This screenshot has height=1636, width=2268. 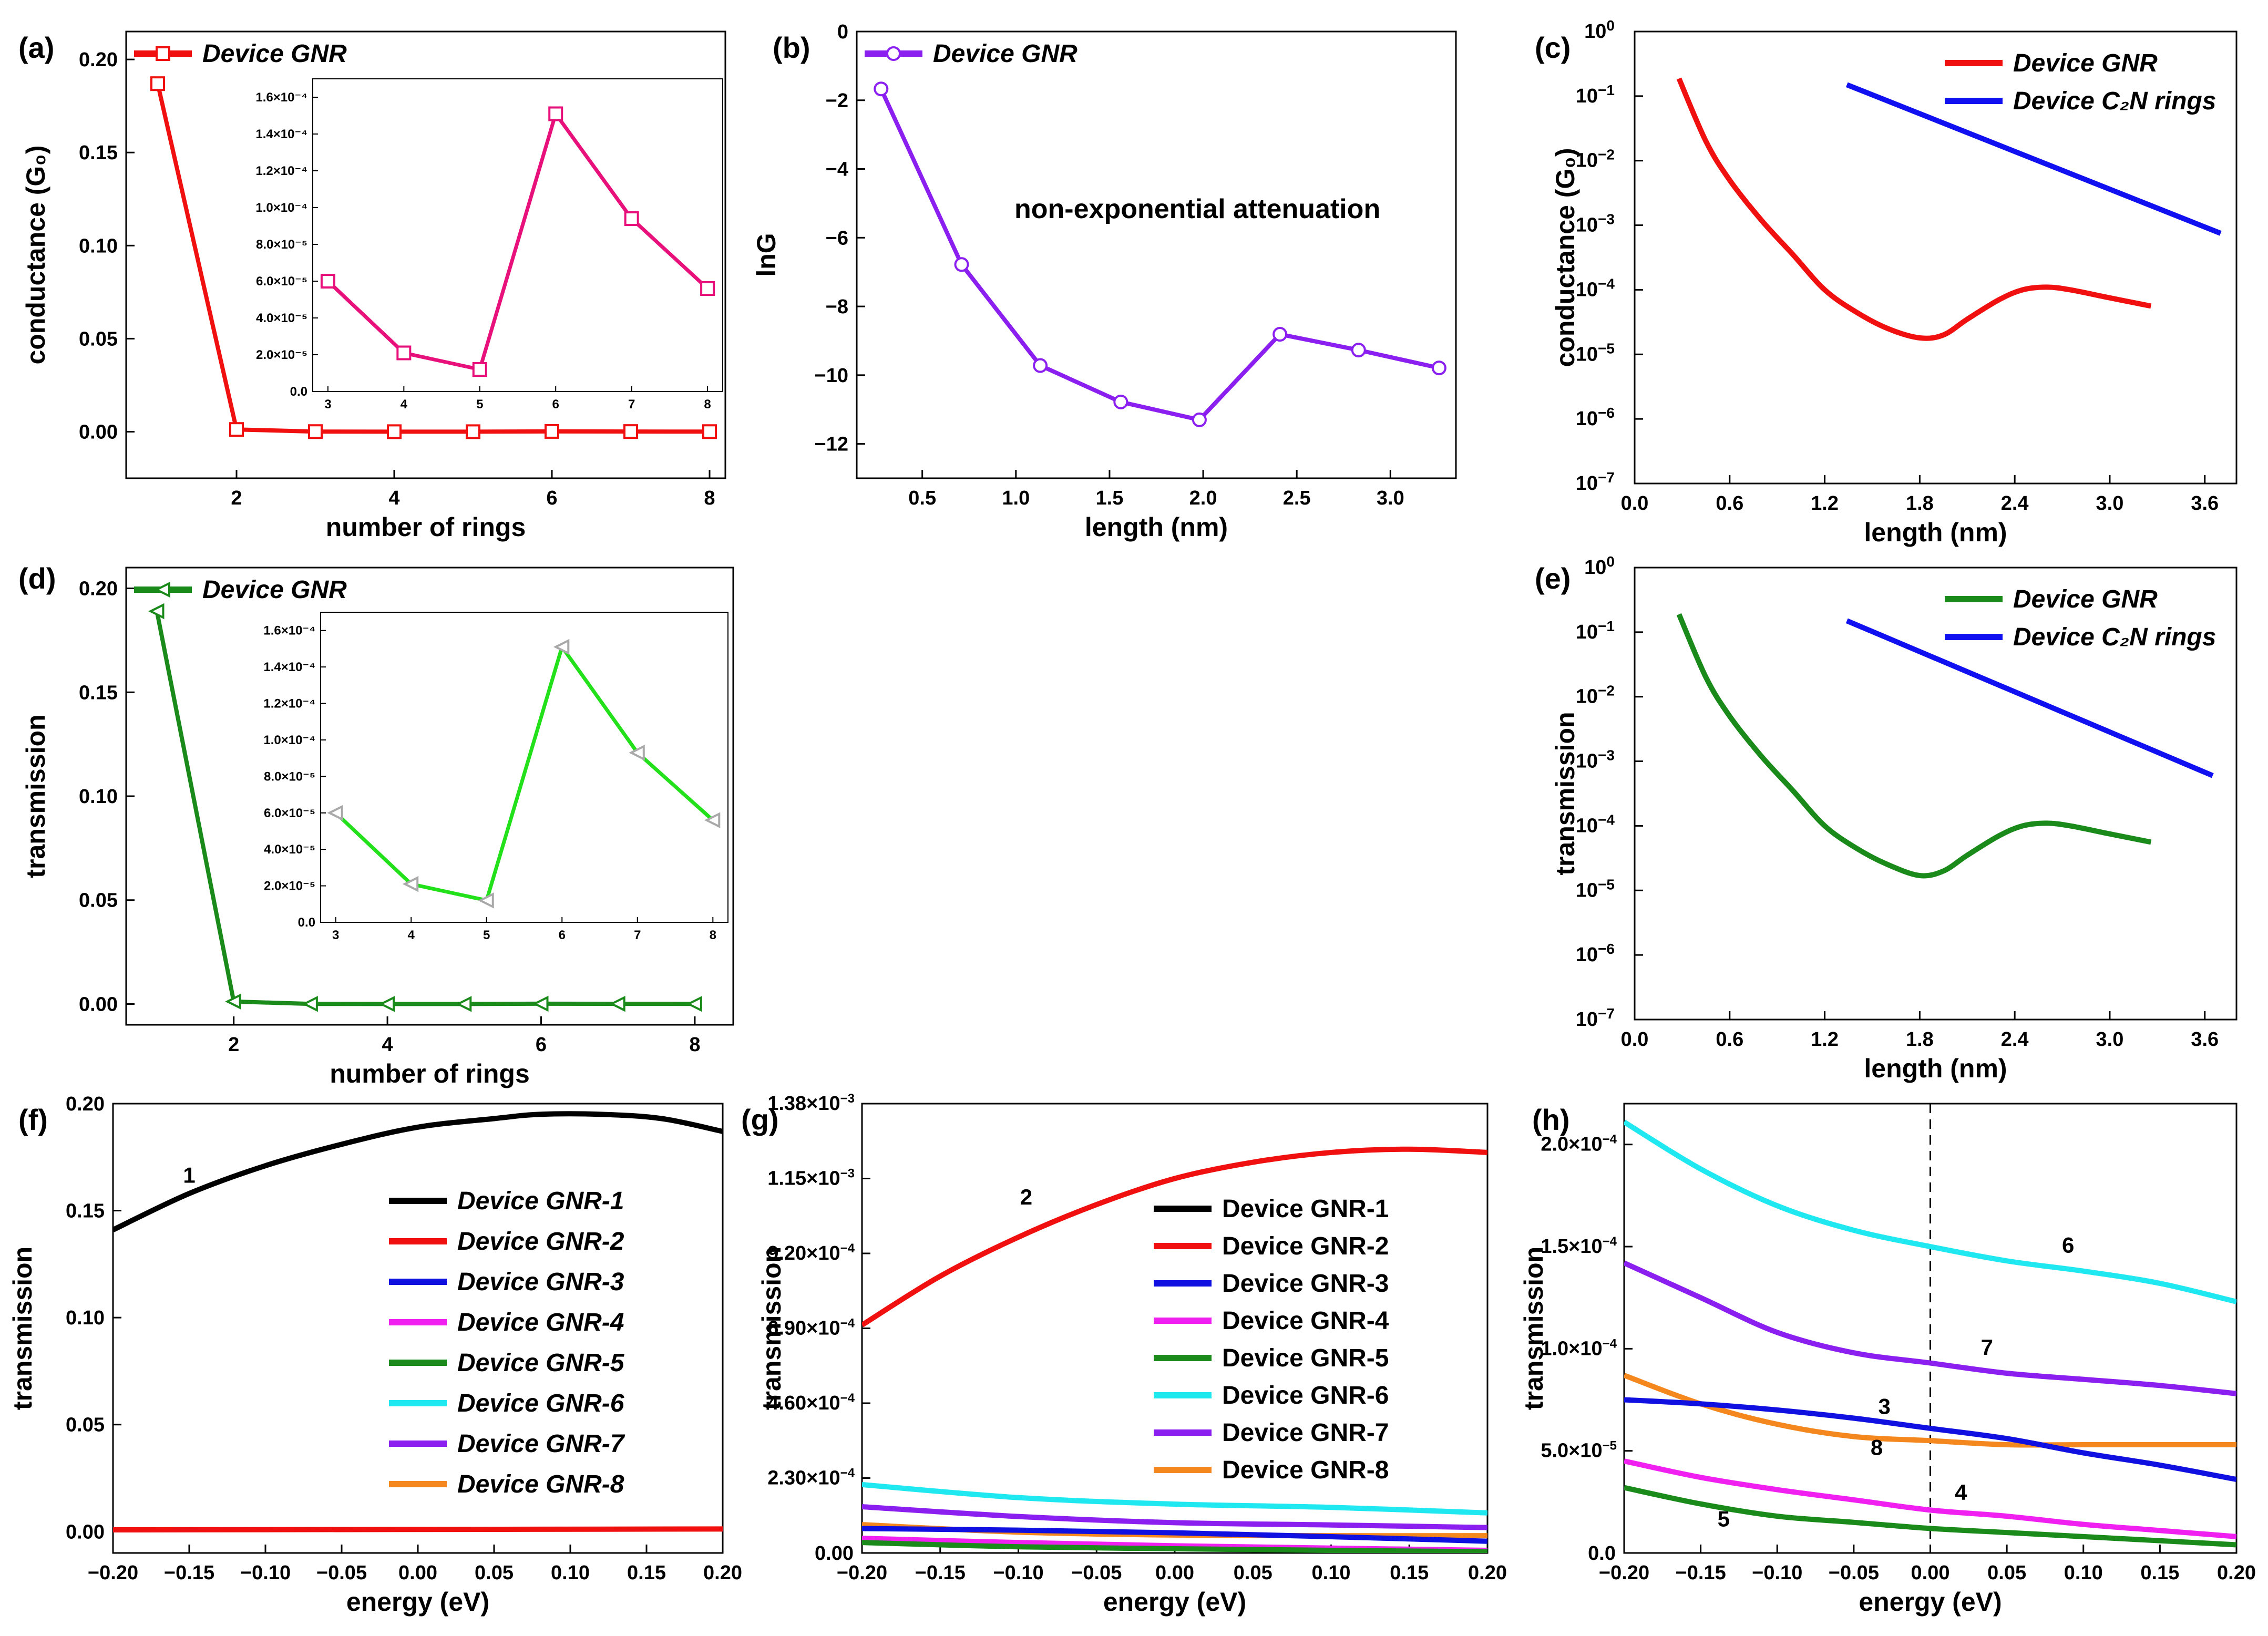 What do you see at coordinates (2015, 1039) in the screenshot?
I see `x-tick-label: 2.4` at bounding box center [2015, 1039].